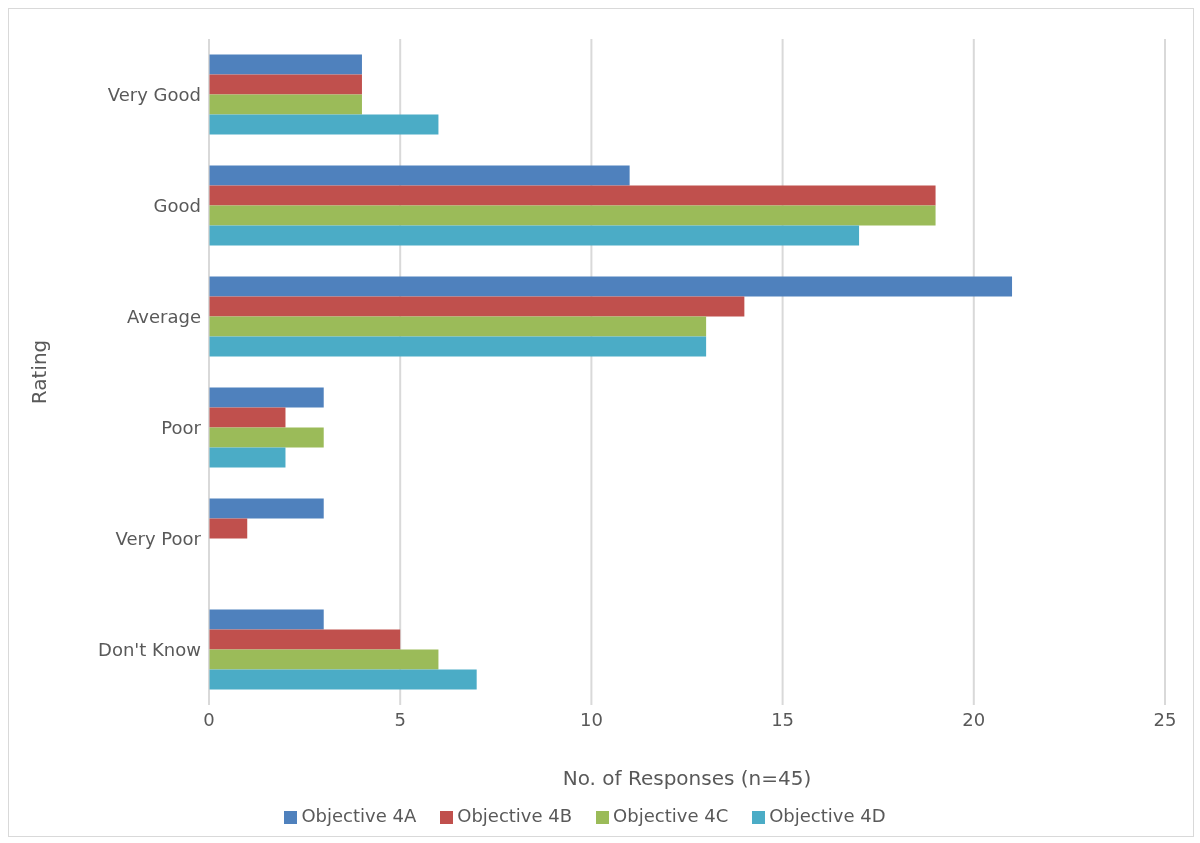 This screenshot has height=843, width=1200. What do you see at coordinates (783, 719) in the screenshot?
I see `x-tick-label: 15` at bounding box center [783, 719].